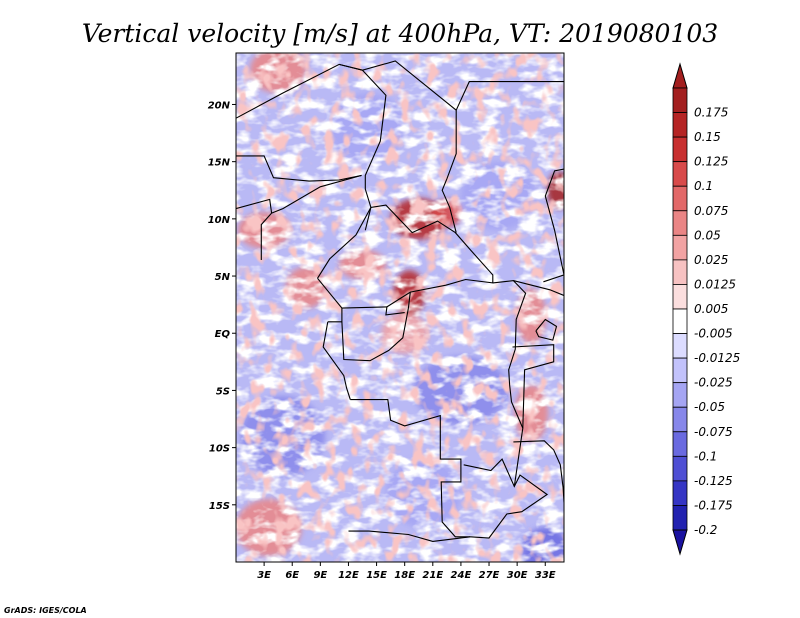 This screenshot has width=800, height=618. What do you see at coordinates (713, 481) in the screenshot?
I see `colorbar-label: -0.125` at bounding box center [713, 481].